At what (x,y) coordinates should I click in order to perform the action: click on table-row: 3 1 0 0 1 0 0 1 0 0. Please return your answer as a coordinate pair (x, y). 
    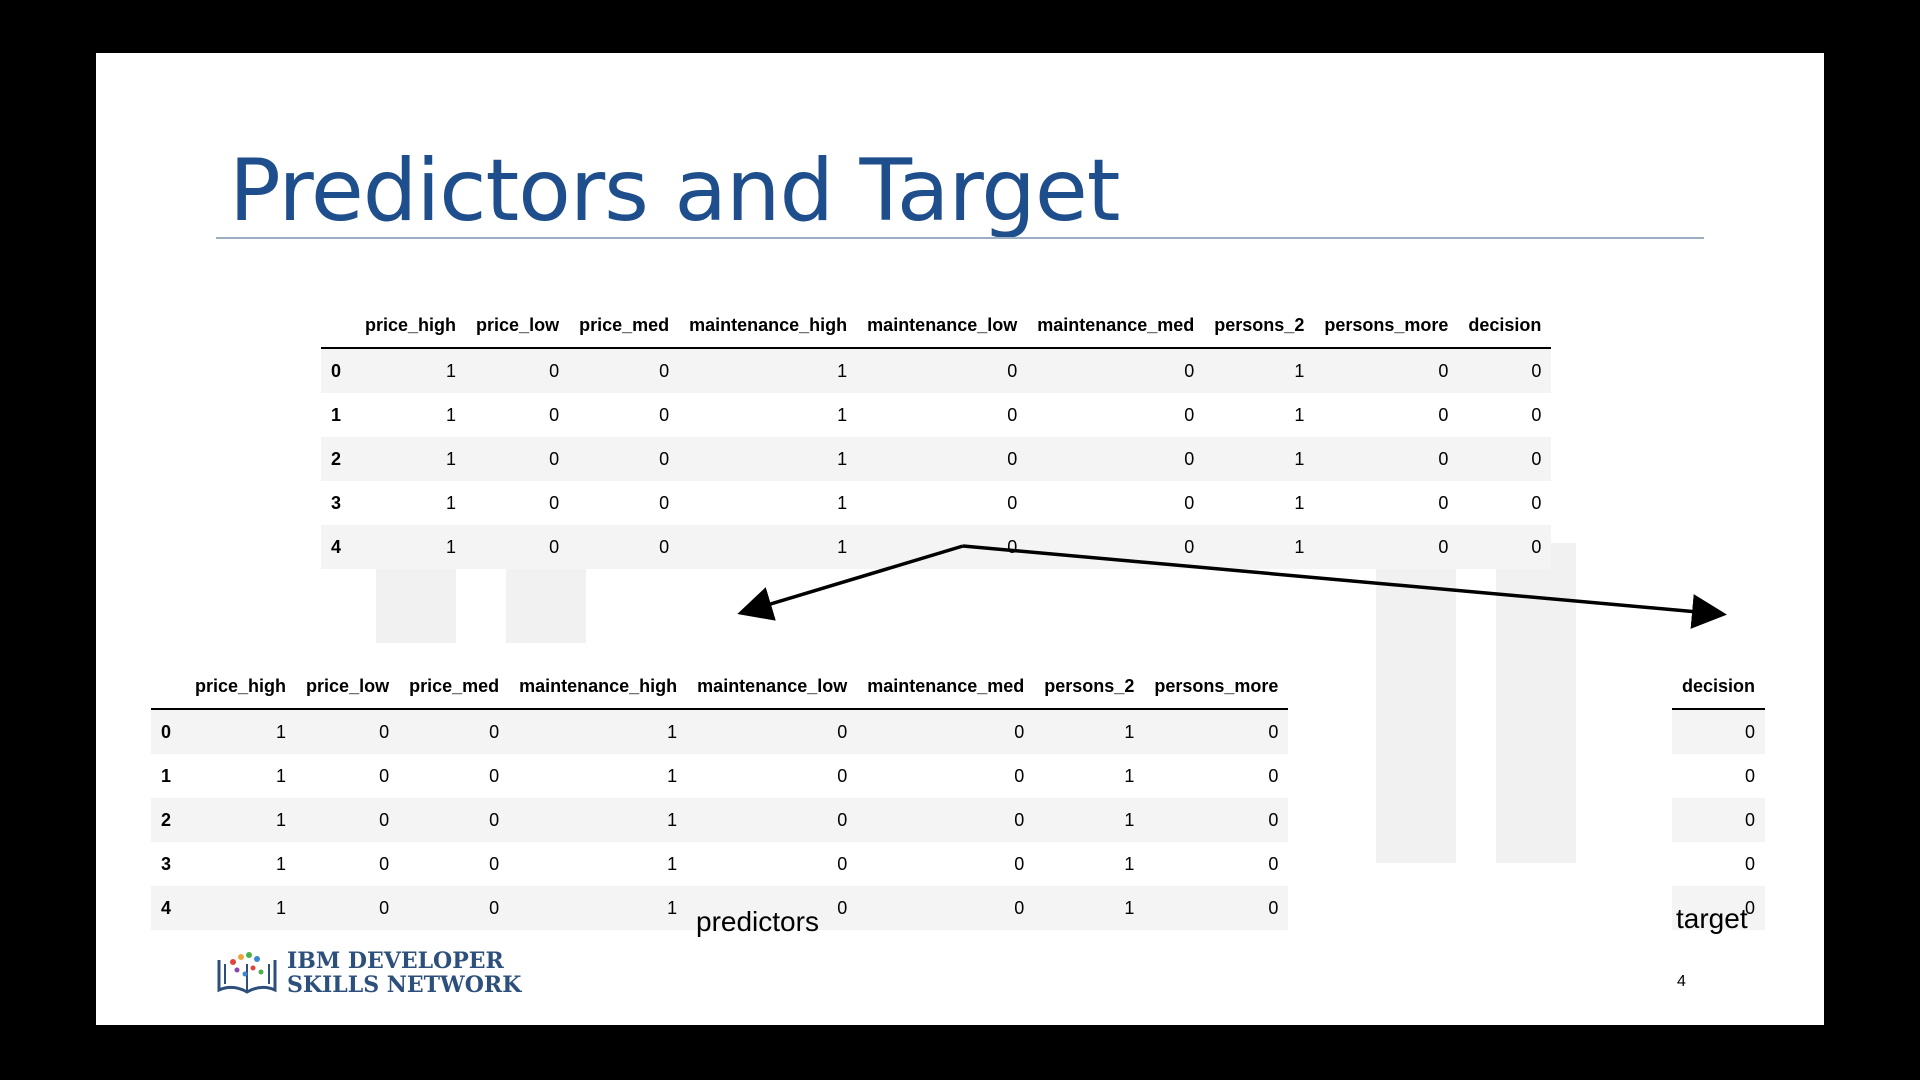
    Looking at the image, I should click on (936, 503).